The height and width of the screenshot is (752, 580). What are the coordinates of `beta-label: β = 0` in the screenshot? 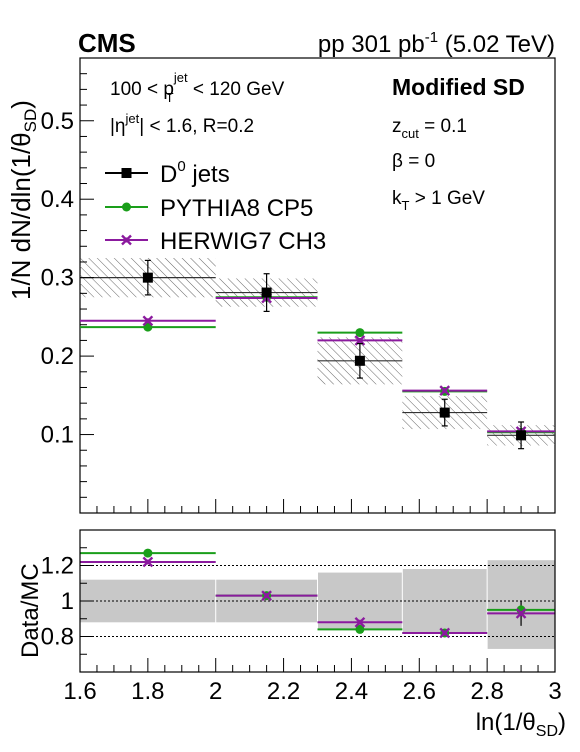 It's located at (413, 161).